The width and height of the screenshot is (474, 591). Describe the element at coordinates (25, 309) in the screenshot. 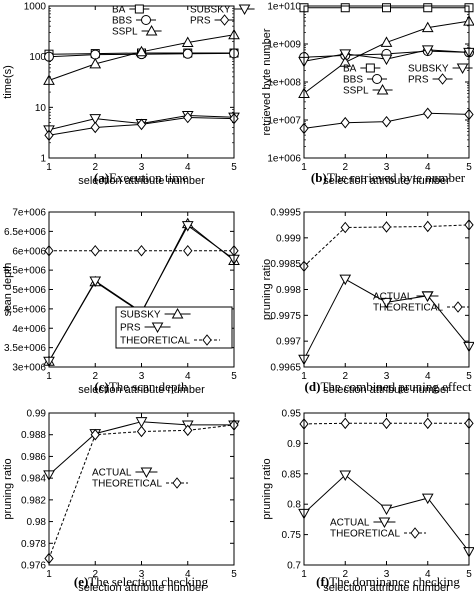

I see `y-tick-label: 4.5e+006` at that location.